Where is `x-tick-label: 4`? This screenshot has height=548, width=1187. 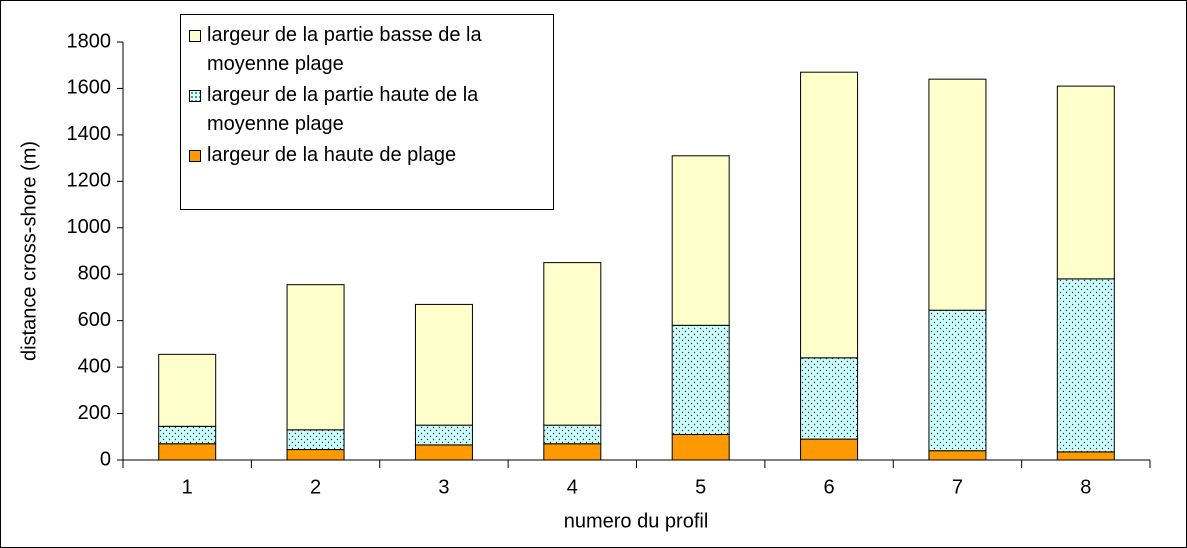
x-tick-label: 4 is located at coordinates (572, 487).